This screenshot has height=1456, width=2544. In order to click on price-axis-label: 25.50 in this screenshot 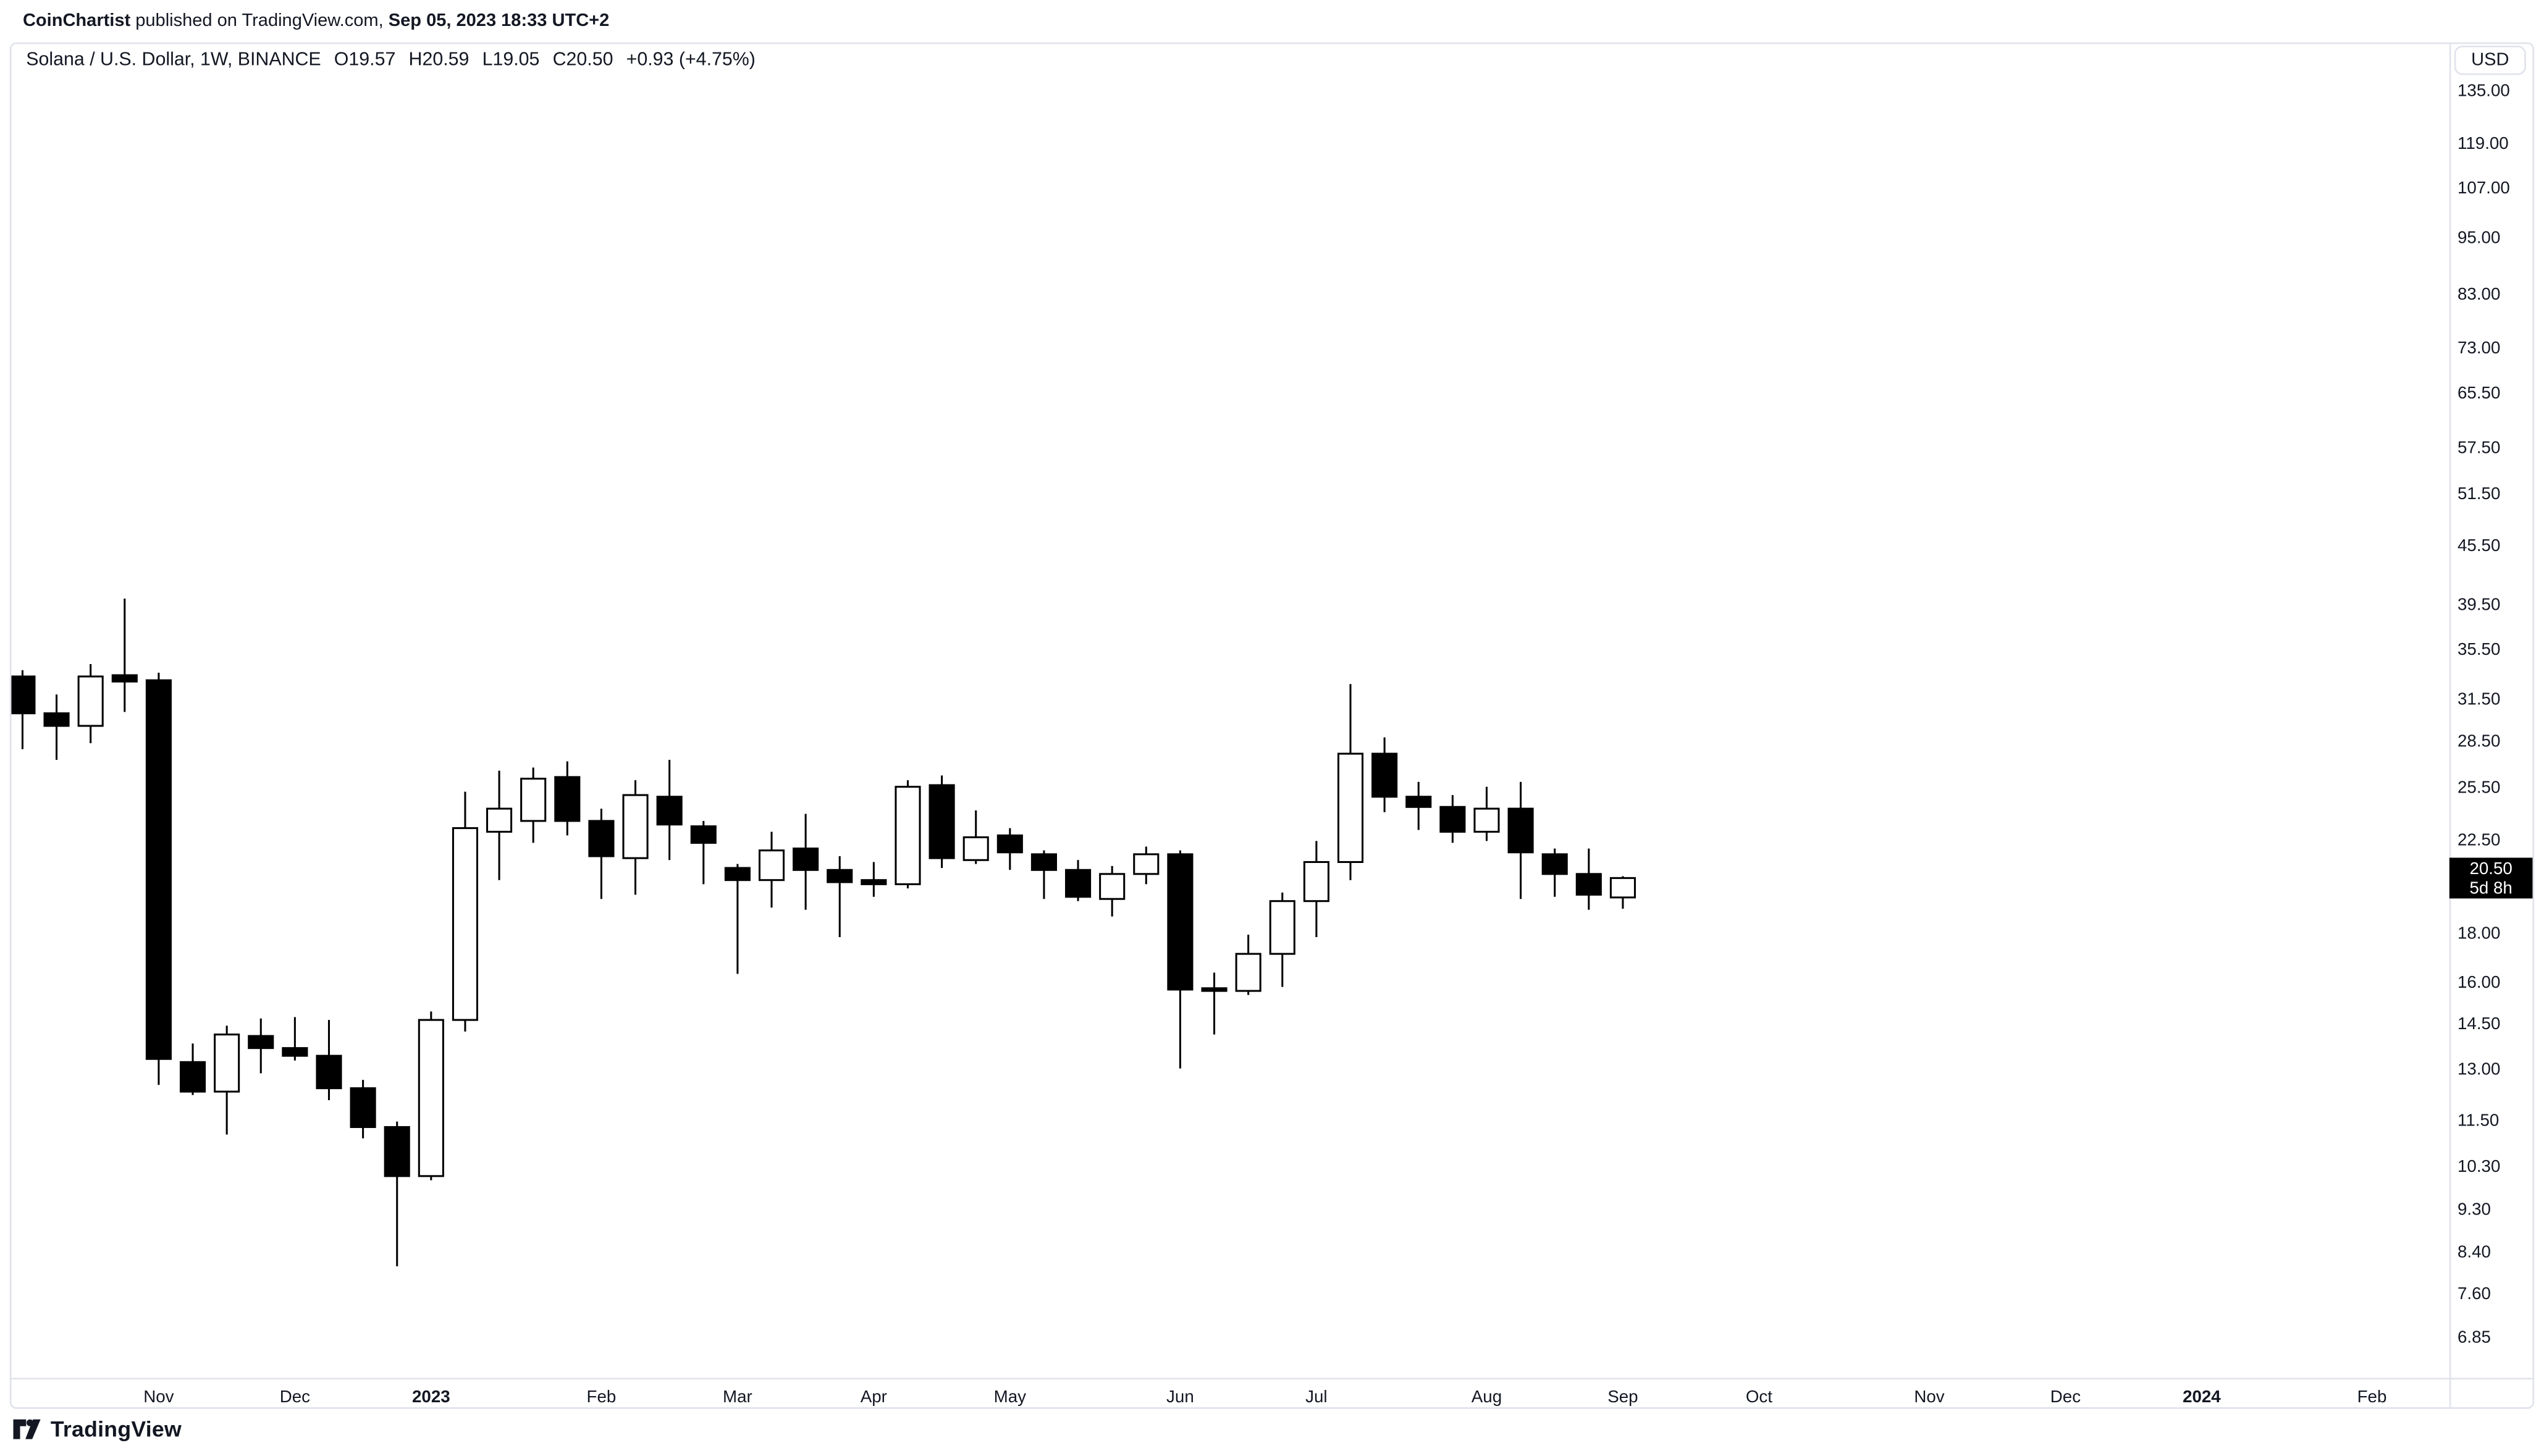, I will do `click(2479, 788)`.